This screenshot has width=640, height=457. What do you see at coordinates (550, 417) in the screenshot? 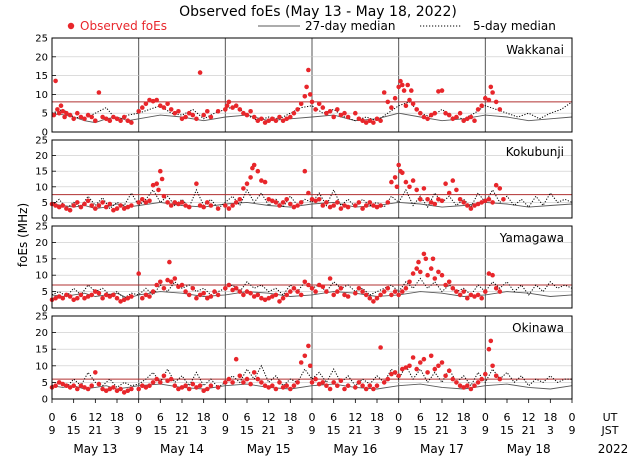
I see `ut-tick-label: 18` at bounding box center [550, 417].